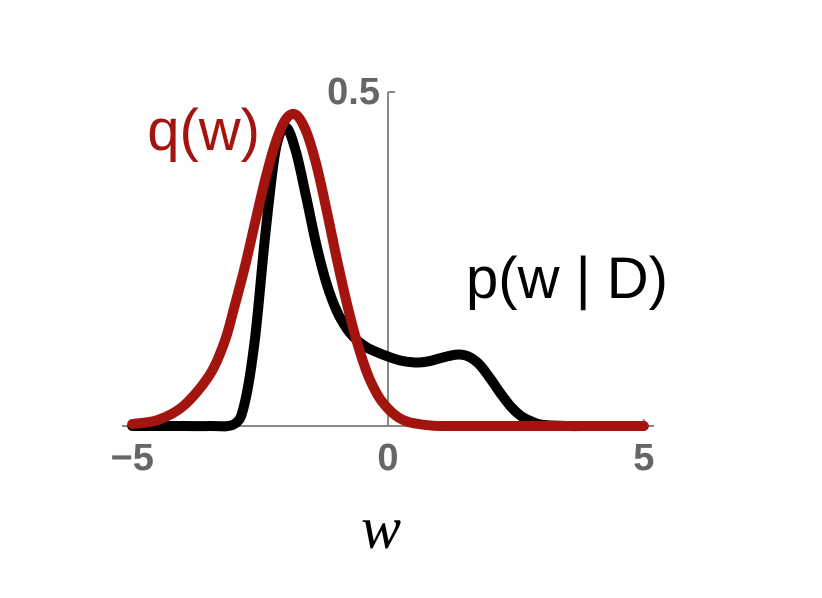 Image resolution: width=822 pixels, height=598 pixels. I want to click on x-axis-title: w, so click(381, 528).